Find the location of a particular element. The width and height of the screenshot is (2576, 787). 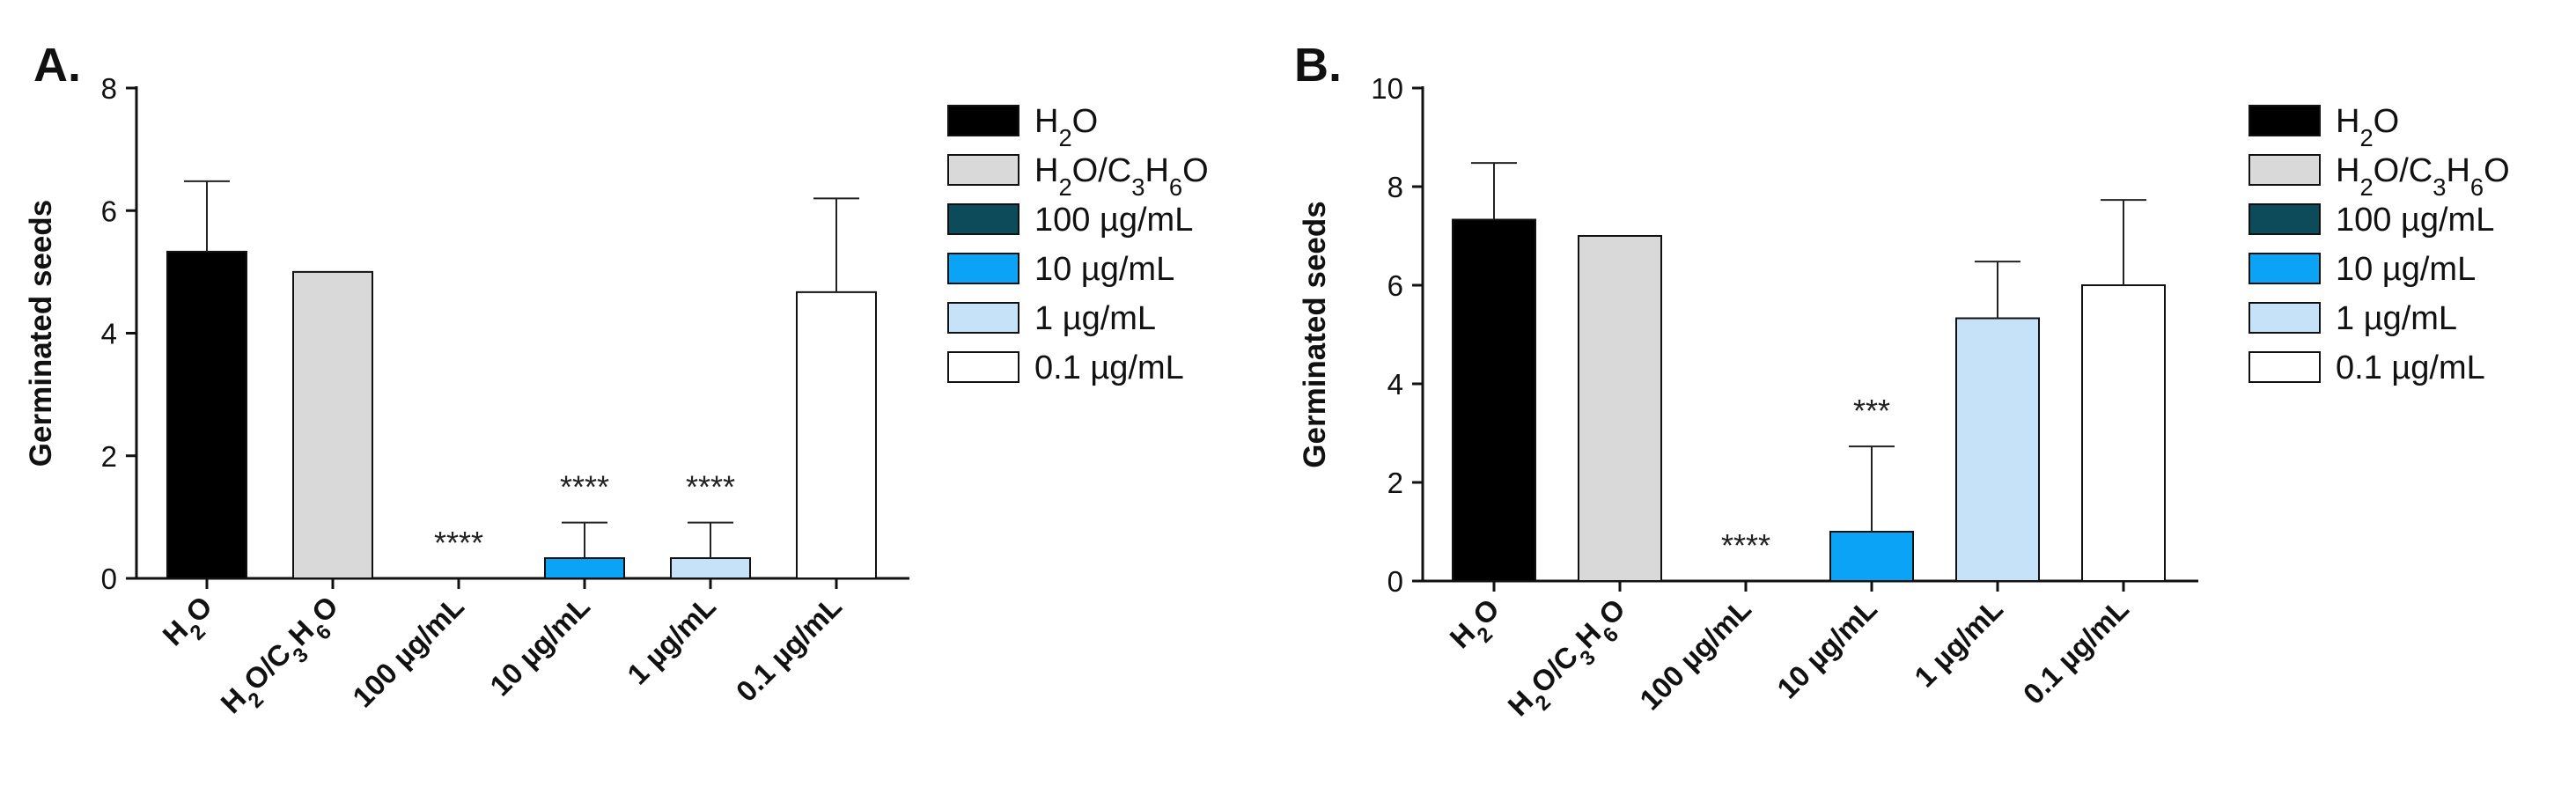

chart-a-legend-label: 100 µg/mL is located at coordinates (1113, 220).